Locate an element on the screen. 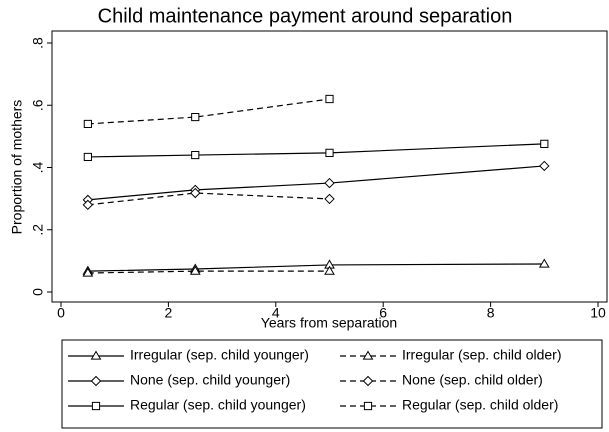 The height and width of the screenshot is (432, 609). x-tick-label: 4 is located at coordinates (276, 313).